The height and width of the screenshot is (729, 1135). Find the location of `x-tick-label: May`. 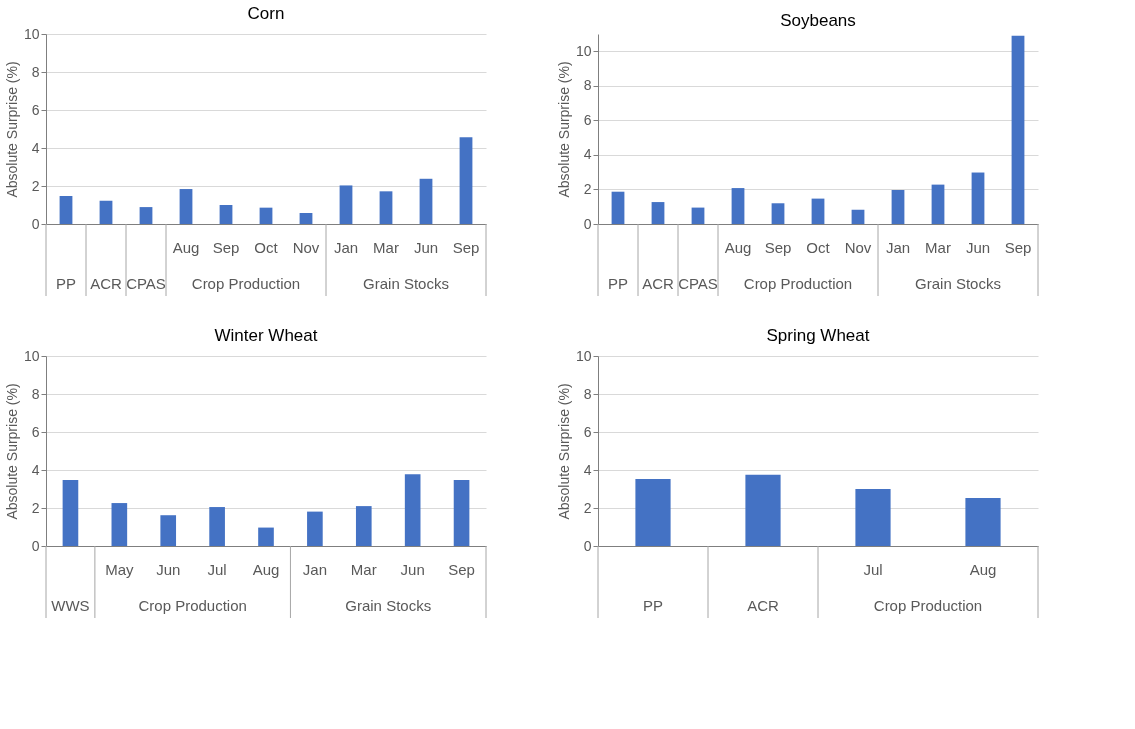

x-tick-label: May is located at coordinates (119, 569).